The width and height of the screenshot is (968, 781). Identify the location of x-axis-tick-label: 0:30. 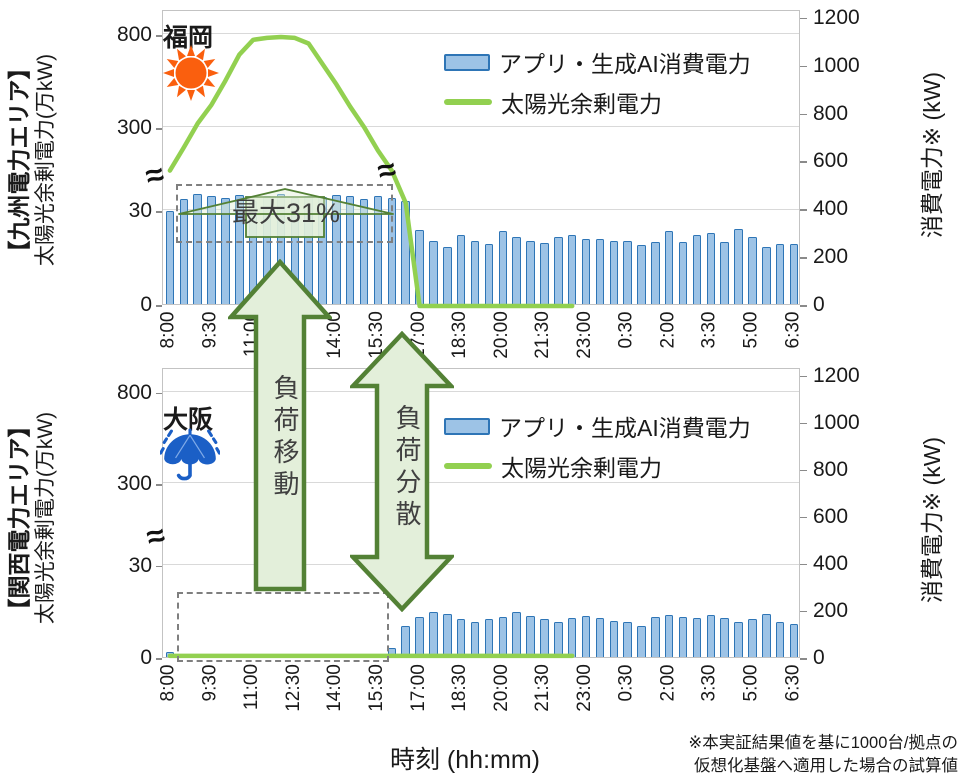
(626, 682).